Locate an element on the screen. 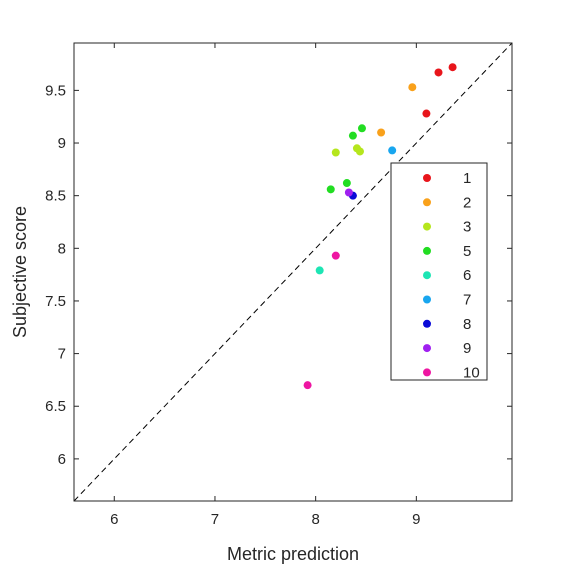 This screenshot has height=567, width=567. y-tick-label: 9.5 is located at coordinates (55, 90).